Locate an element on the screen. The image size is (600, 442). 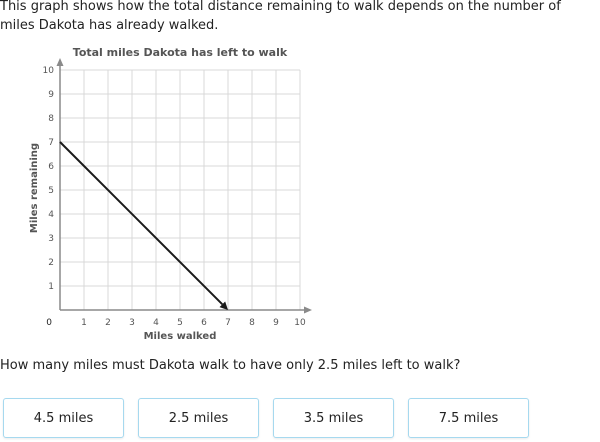
series is located at coordinates (143, 225).